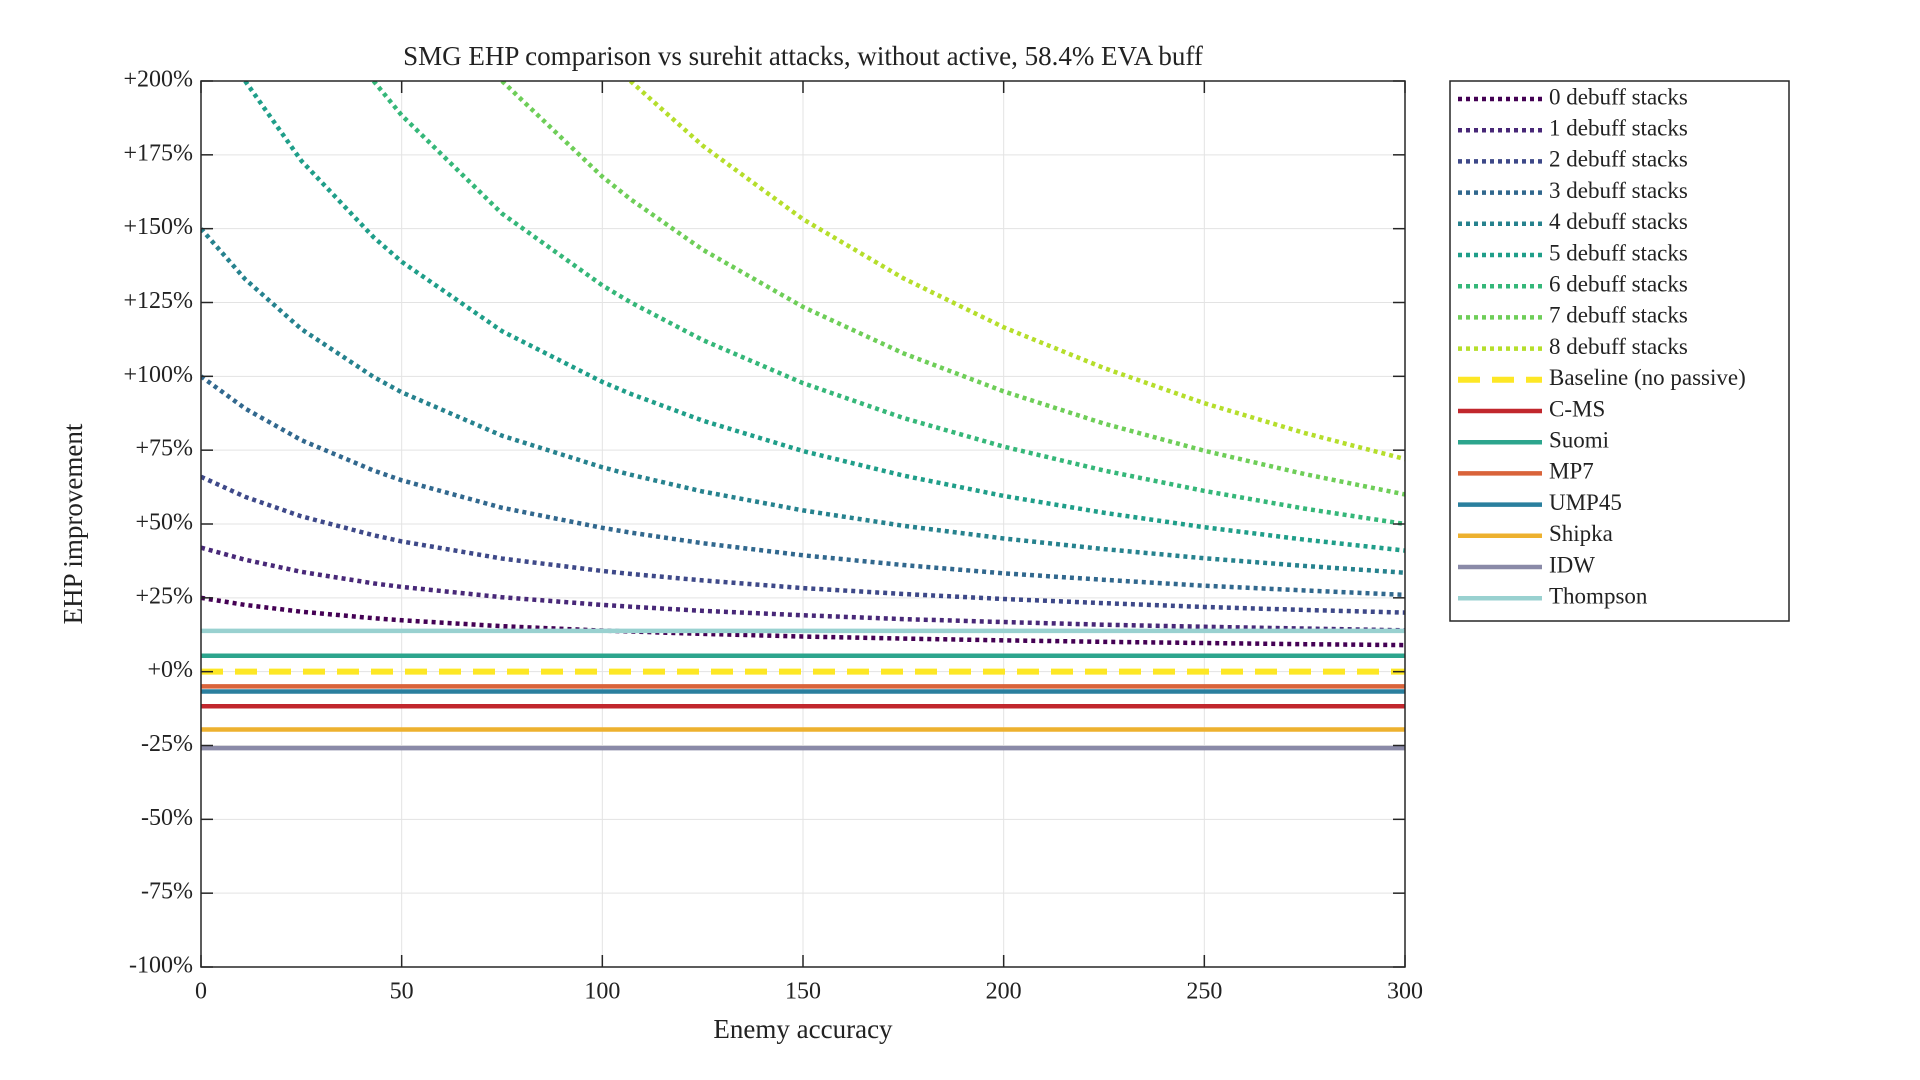  Describe the element at coordinates (201, 992) in the screenshot. I see `x-tick-label: 0` at that location.